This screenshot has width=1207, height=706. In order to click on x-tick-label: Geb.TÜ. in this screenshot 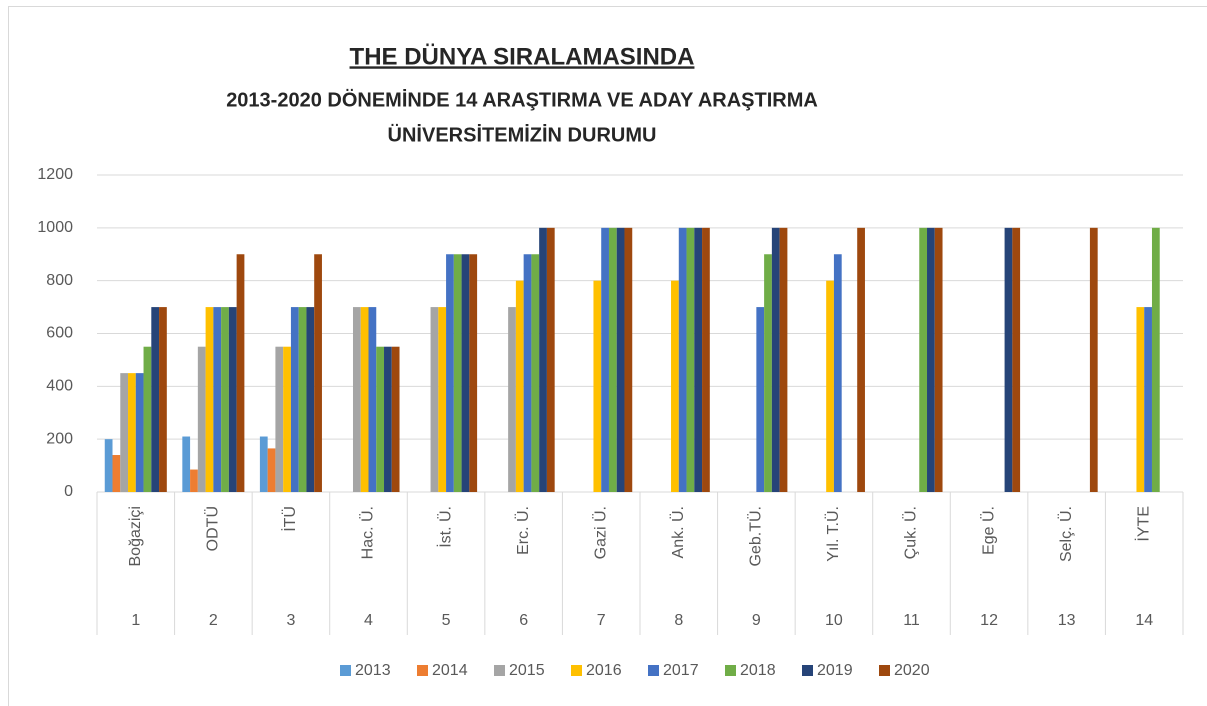, I will do `click(756, 536)`.